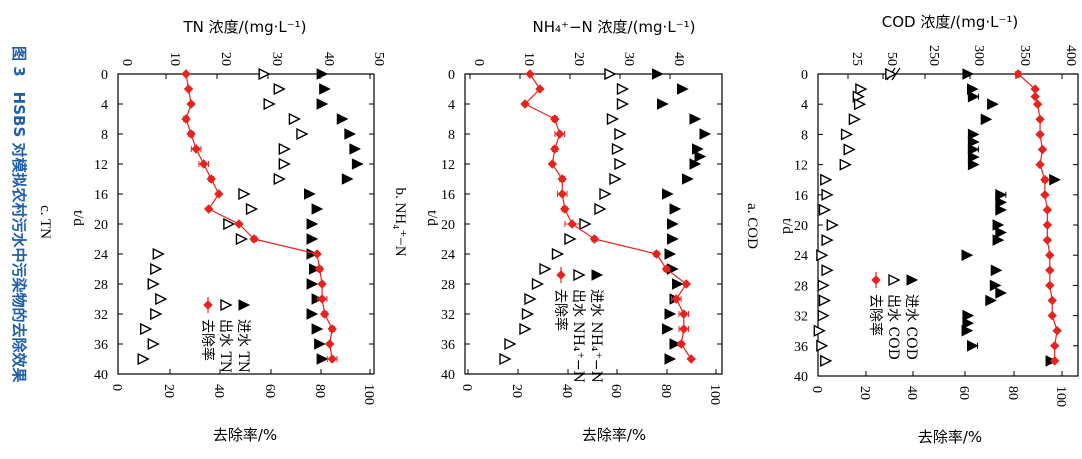 The image size is (1082, 459). What do you see at coordinates (45, 222) in the screenshot?
I see `tn-panel-caption: c. TN` at bounding box center [45, 222].